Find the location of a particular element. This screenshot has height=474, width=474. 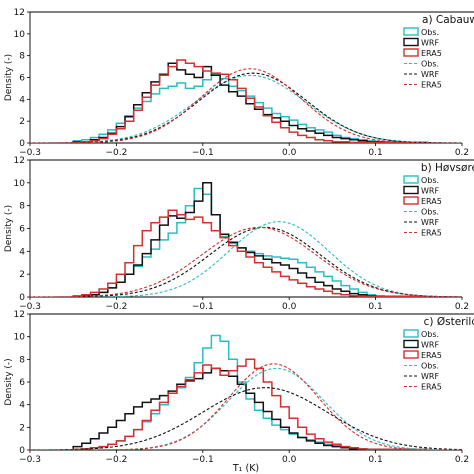

hist-obs is located at coordinates (250, 108).